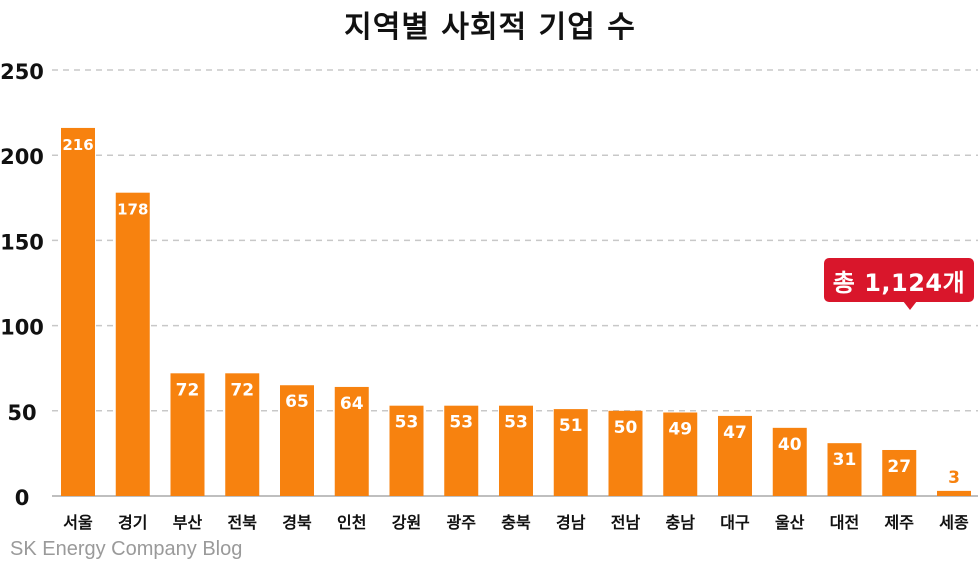 The height and width of the screenshot is (576, 980). I want to click on category-label: 전남, so click(626, 522).